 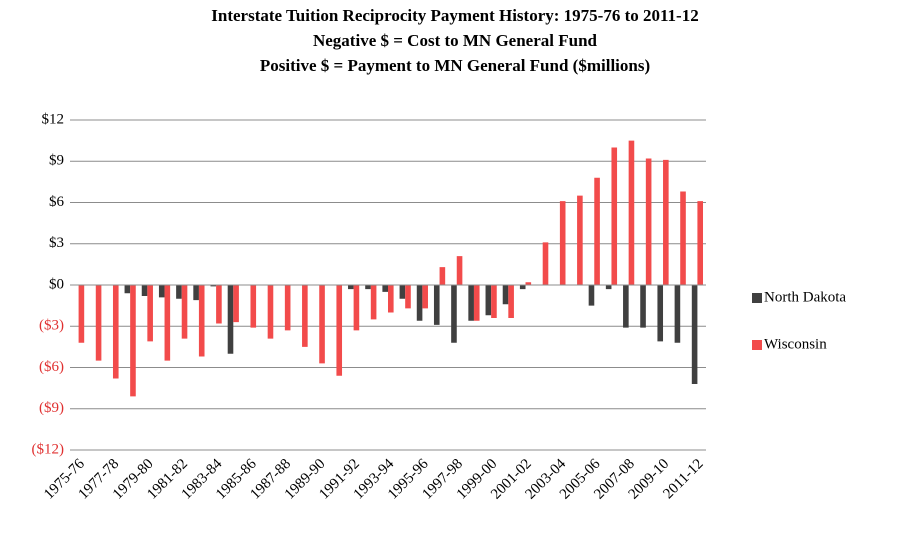 I want to click on y-tick-label: ($12), so click(x=48, y=449).